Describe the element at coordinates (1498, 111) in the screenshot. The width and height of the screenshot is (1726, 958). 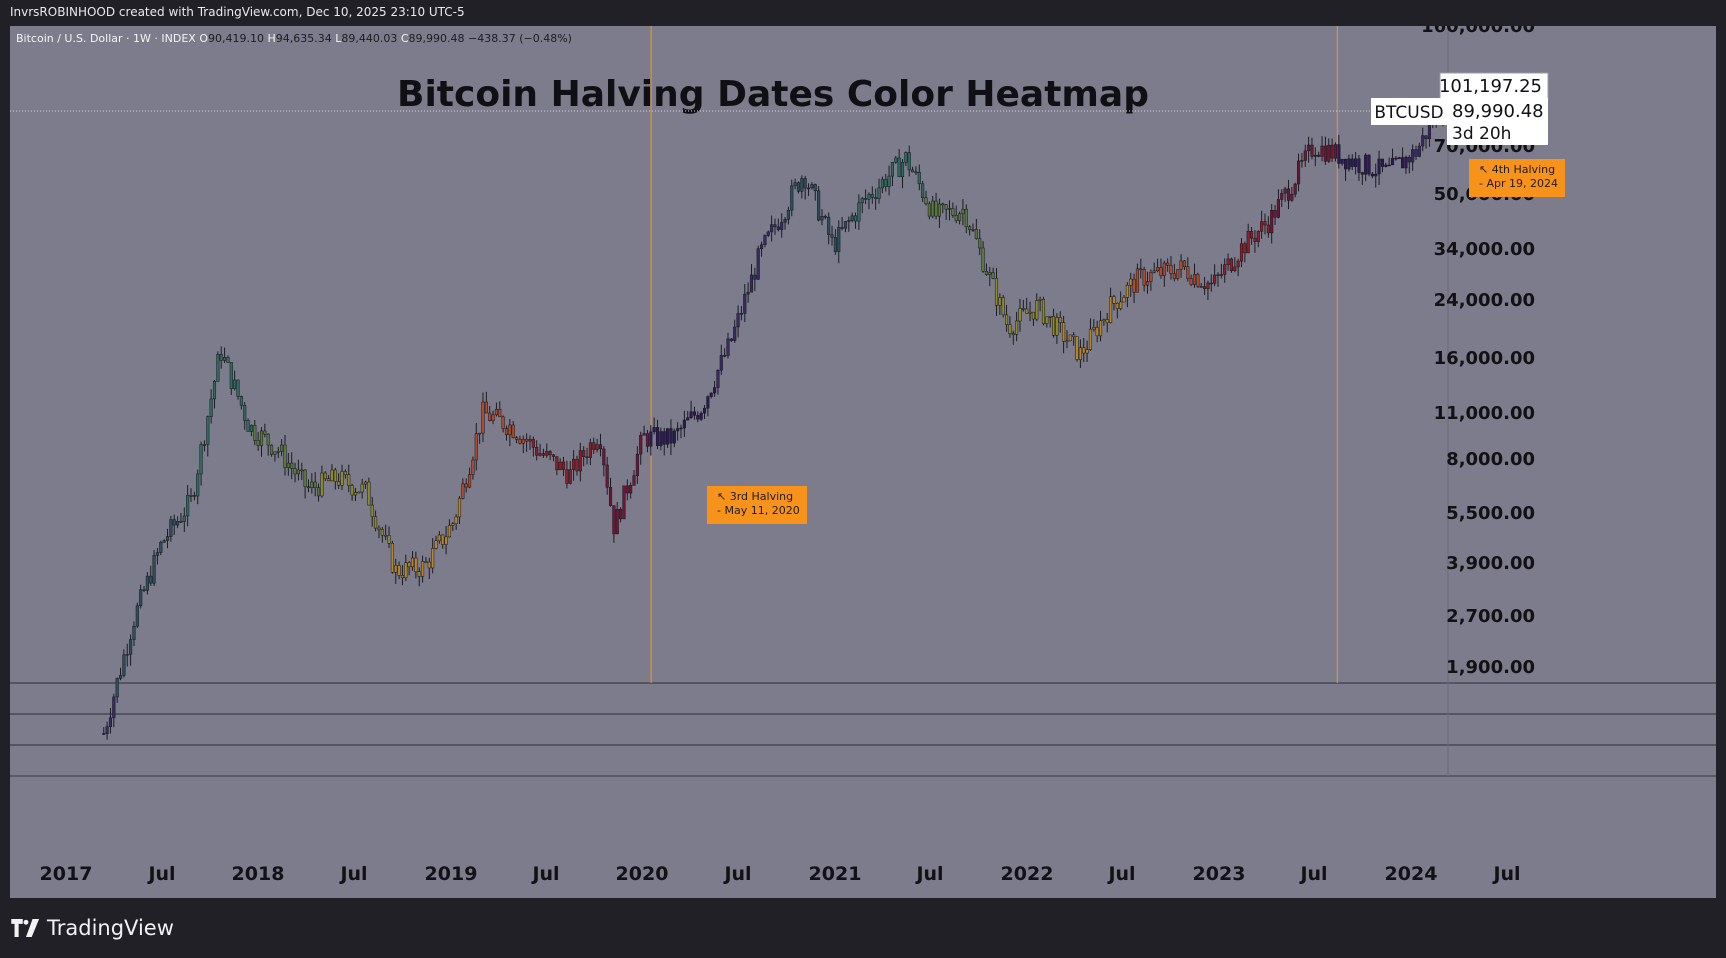
I see `last-price-label: 89,990.48` at that location.